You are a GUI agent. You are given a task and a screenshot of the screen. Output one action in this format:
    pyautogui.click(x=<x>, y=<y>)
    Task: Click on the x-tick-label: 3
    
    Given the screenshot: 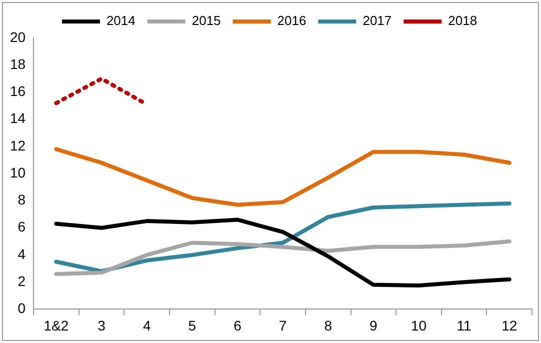 What is the action you would take?
    pyautogui.click(x=102, y=325)
    